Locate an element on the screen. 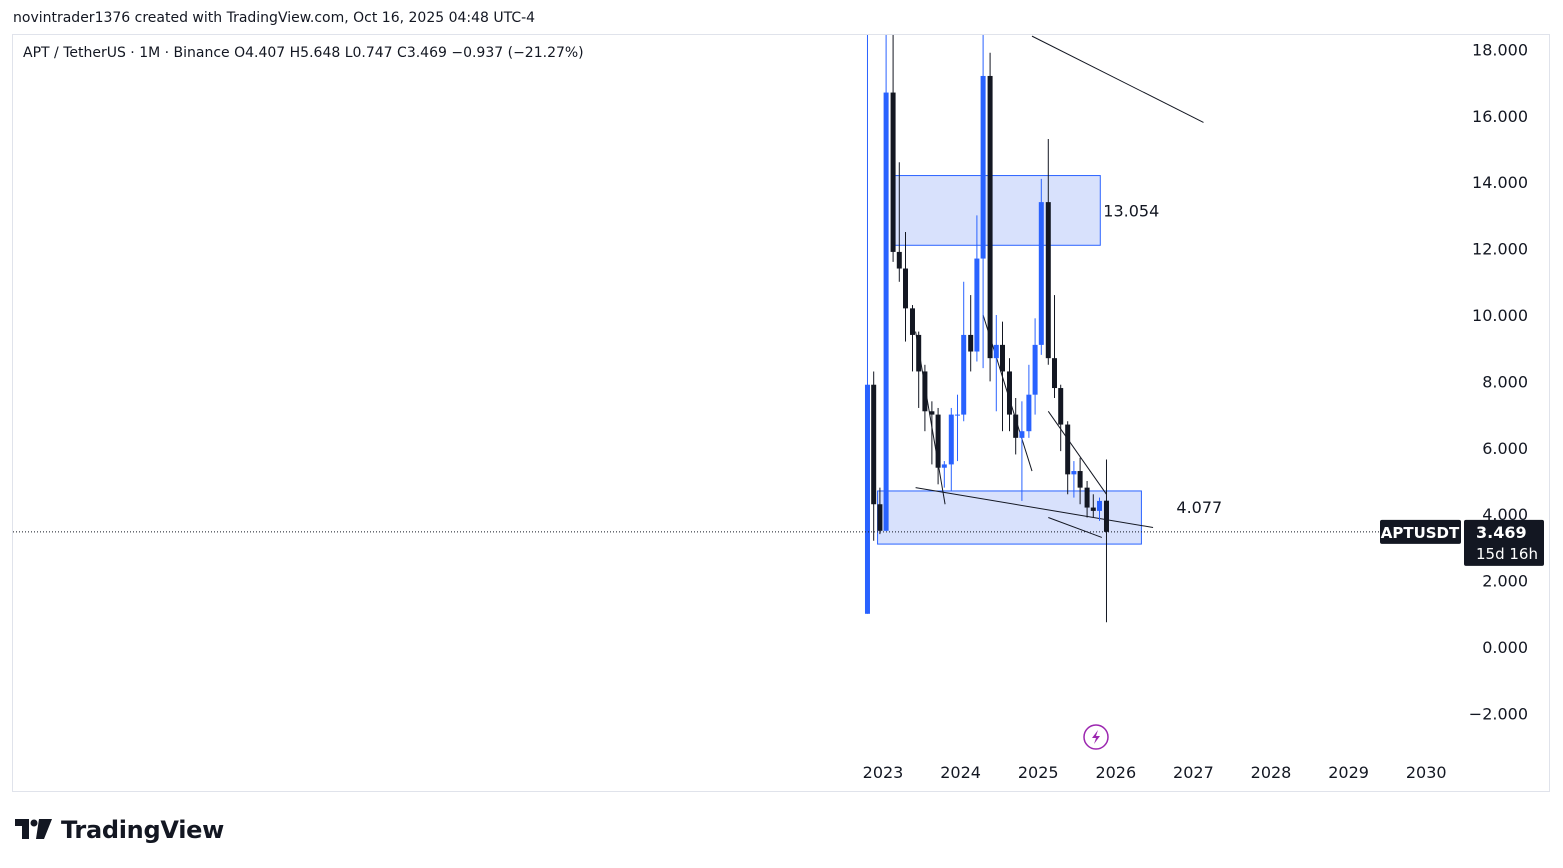 The width and height of the screenshot is (1563, 868). time-tick-label: 2024 is located at coordinates (960, 772).